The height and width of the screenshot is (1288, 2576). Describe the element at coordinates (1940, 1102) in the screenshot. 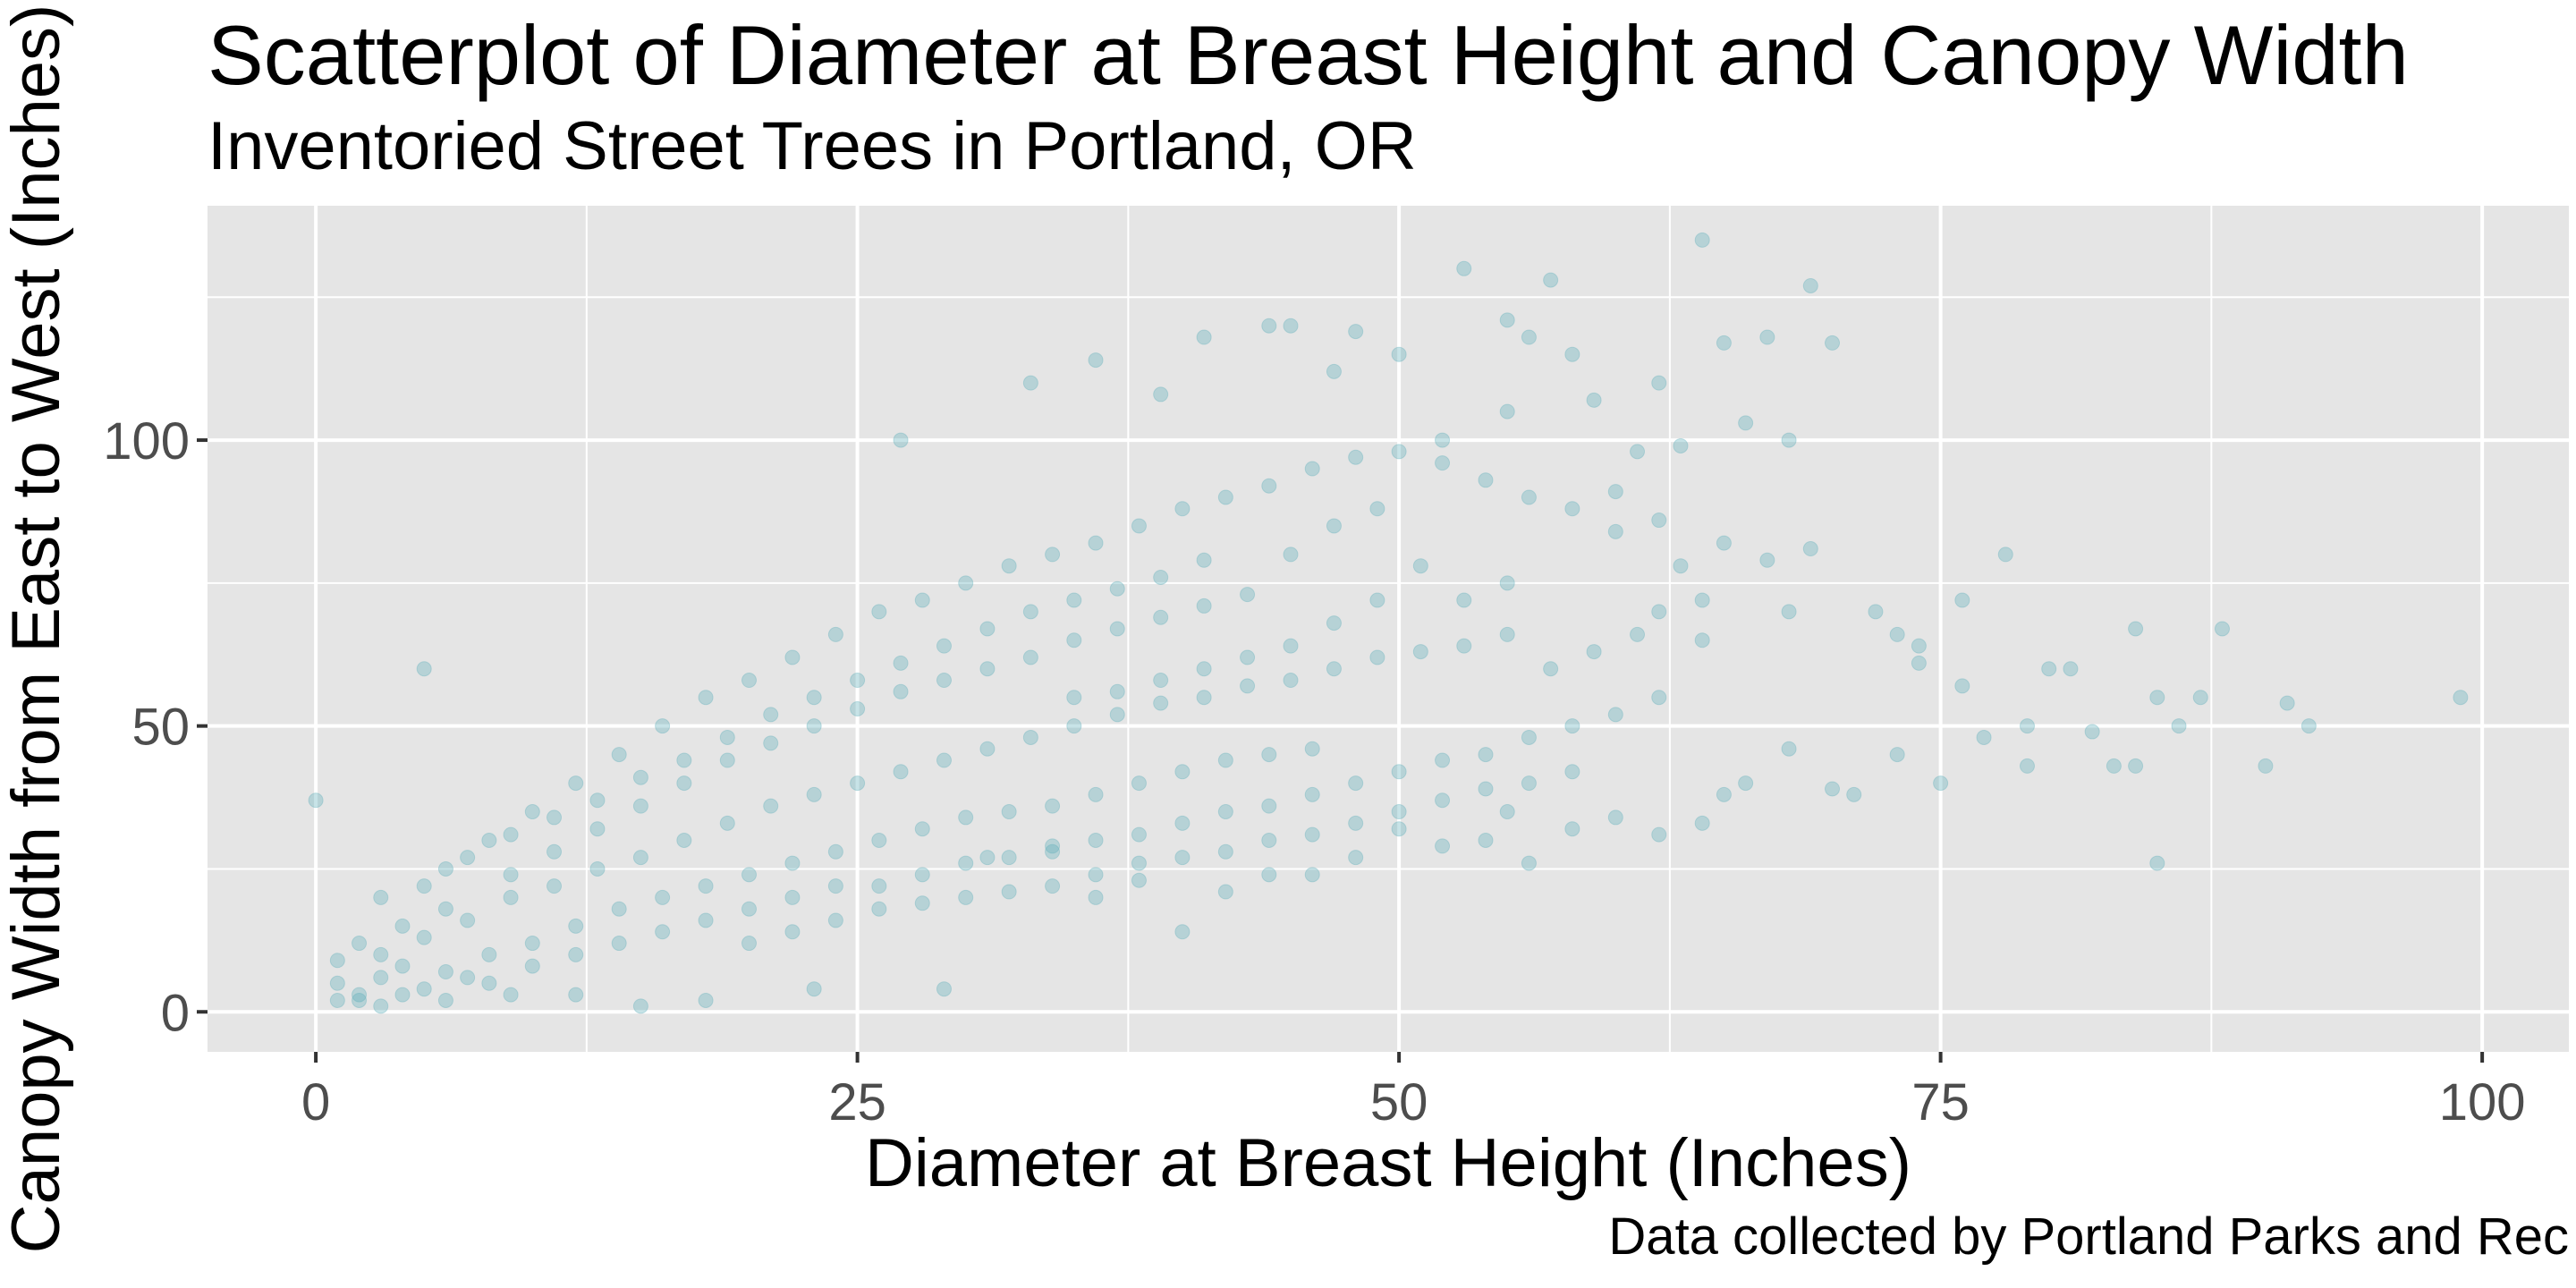

I see `x-tick-label: 75` at that location.